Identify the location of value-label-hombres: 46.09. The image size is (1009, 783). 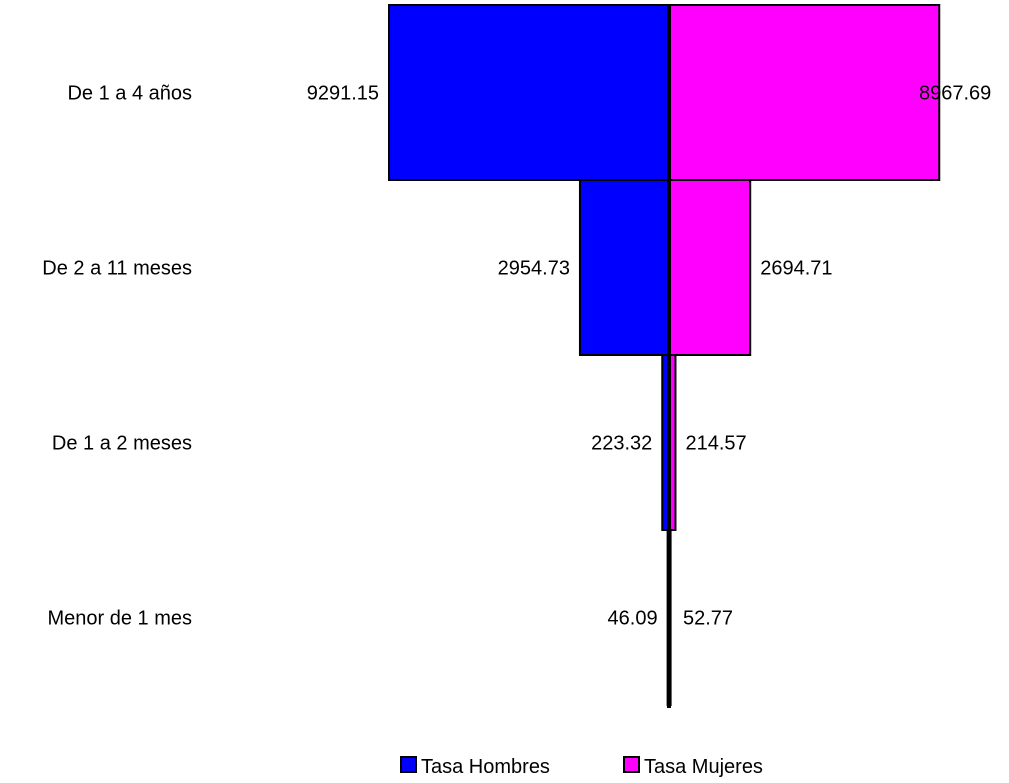
(633, 619).